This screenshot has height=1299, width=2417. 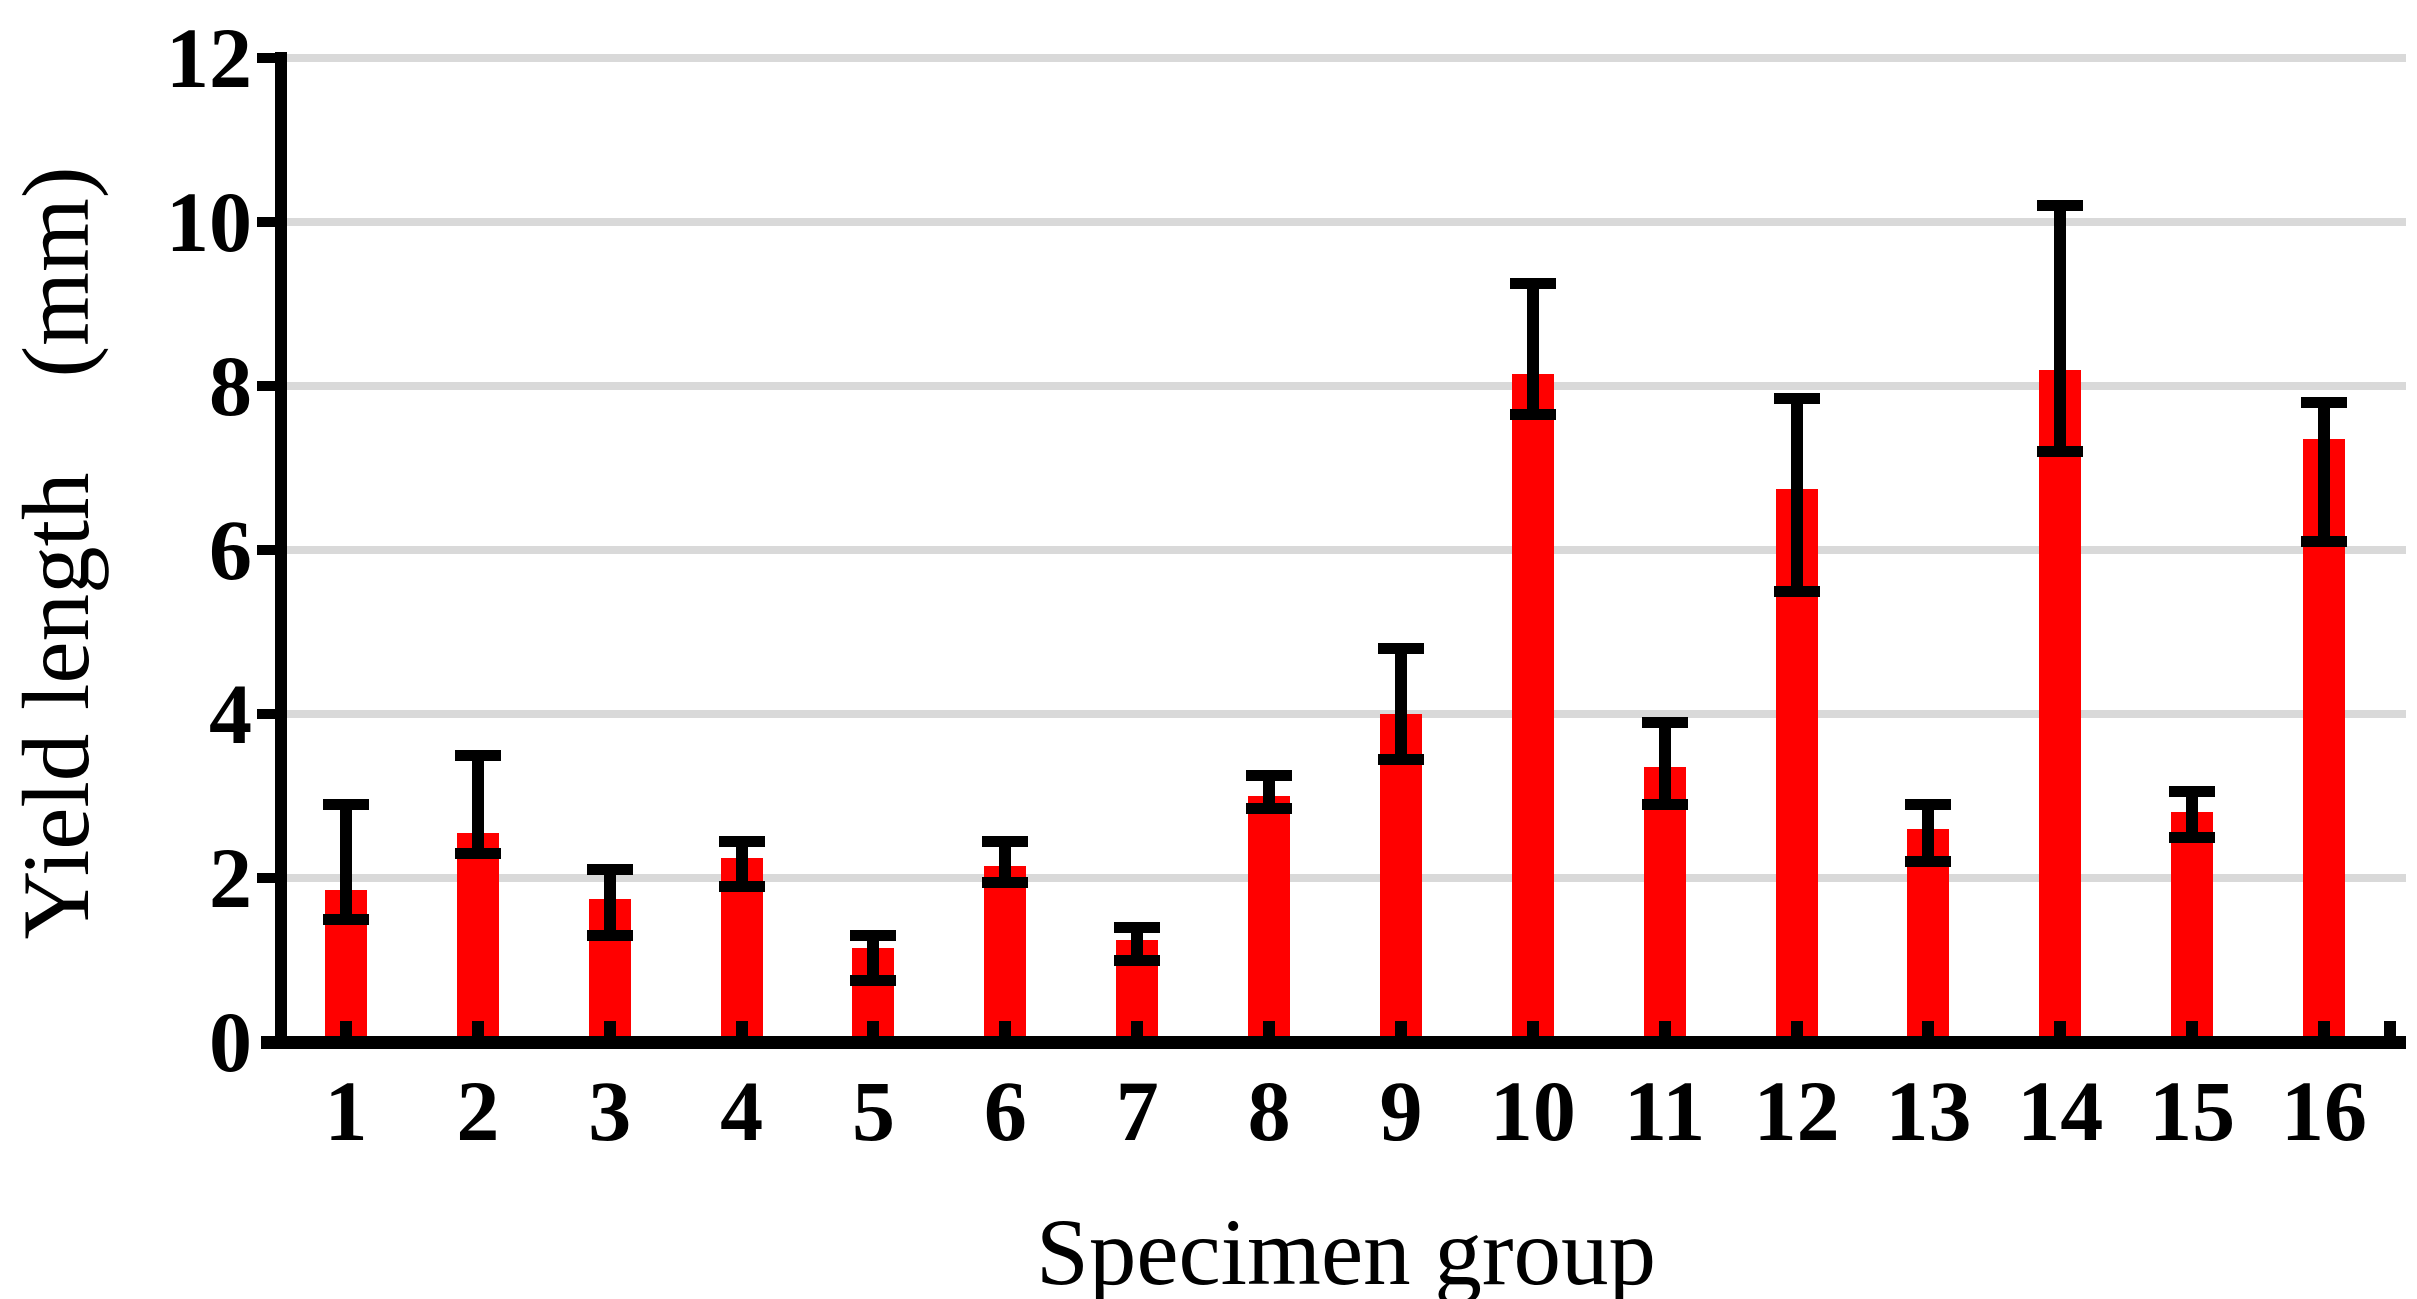 I want to click on y-tick-label: 0, so click(x=230, y=1042).